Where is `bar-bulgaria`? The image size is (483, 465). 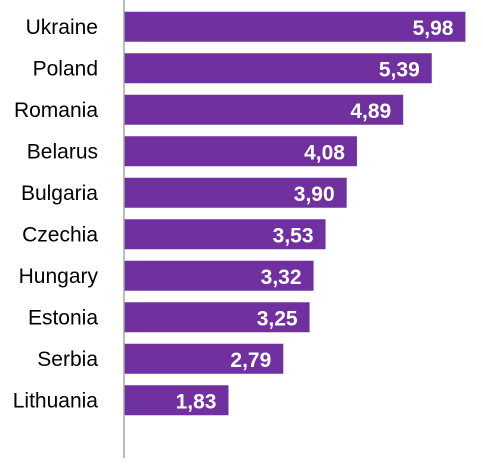 bar-bulgaria is located at coordinates (235, 192).